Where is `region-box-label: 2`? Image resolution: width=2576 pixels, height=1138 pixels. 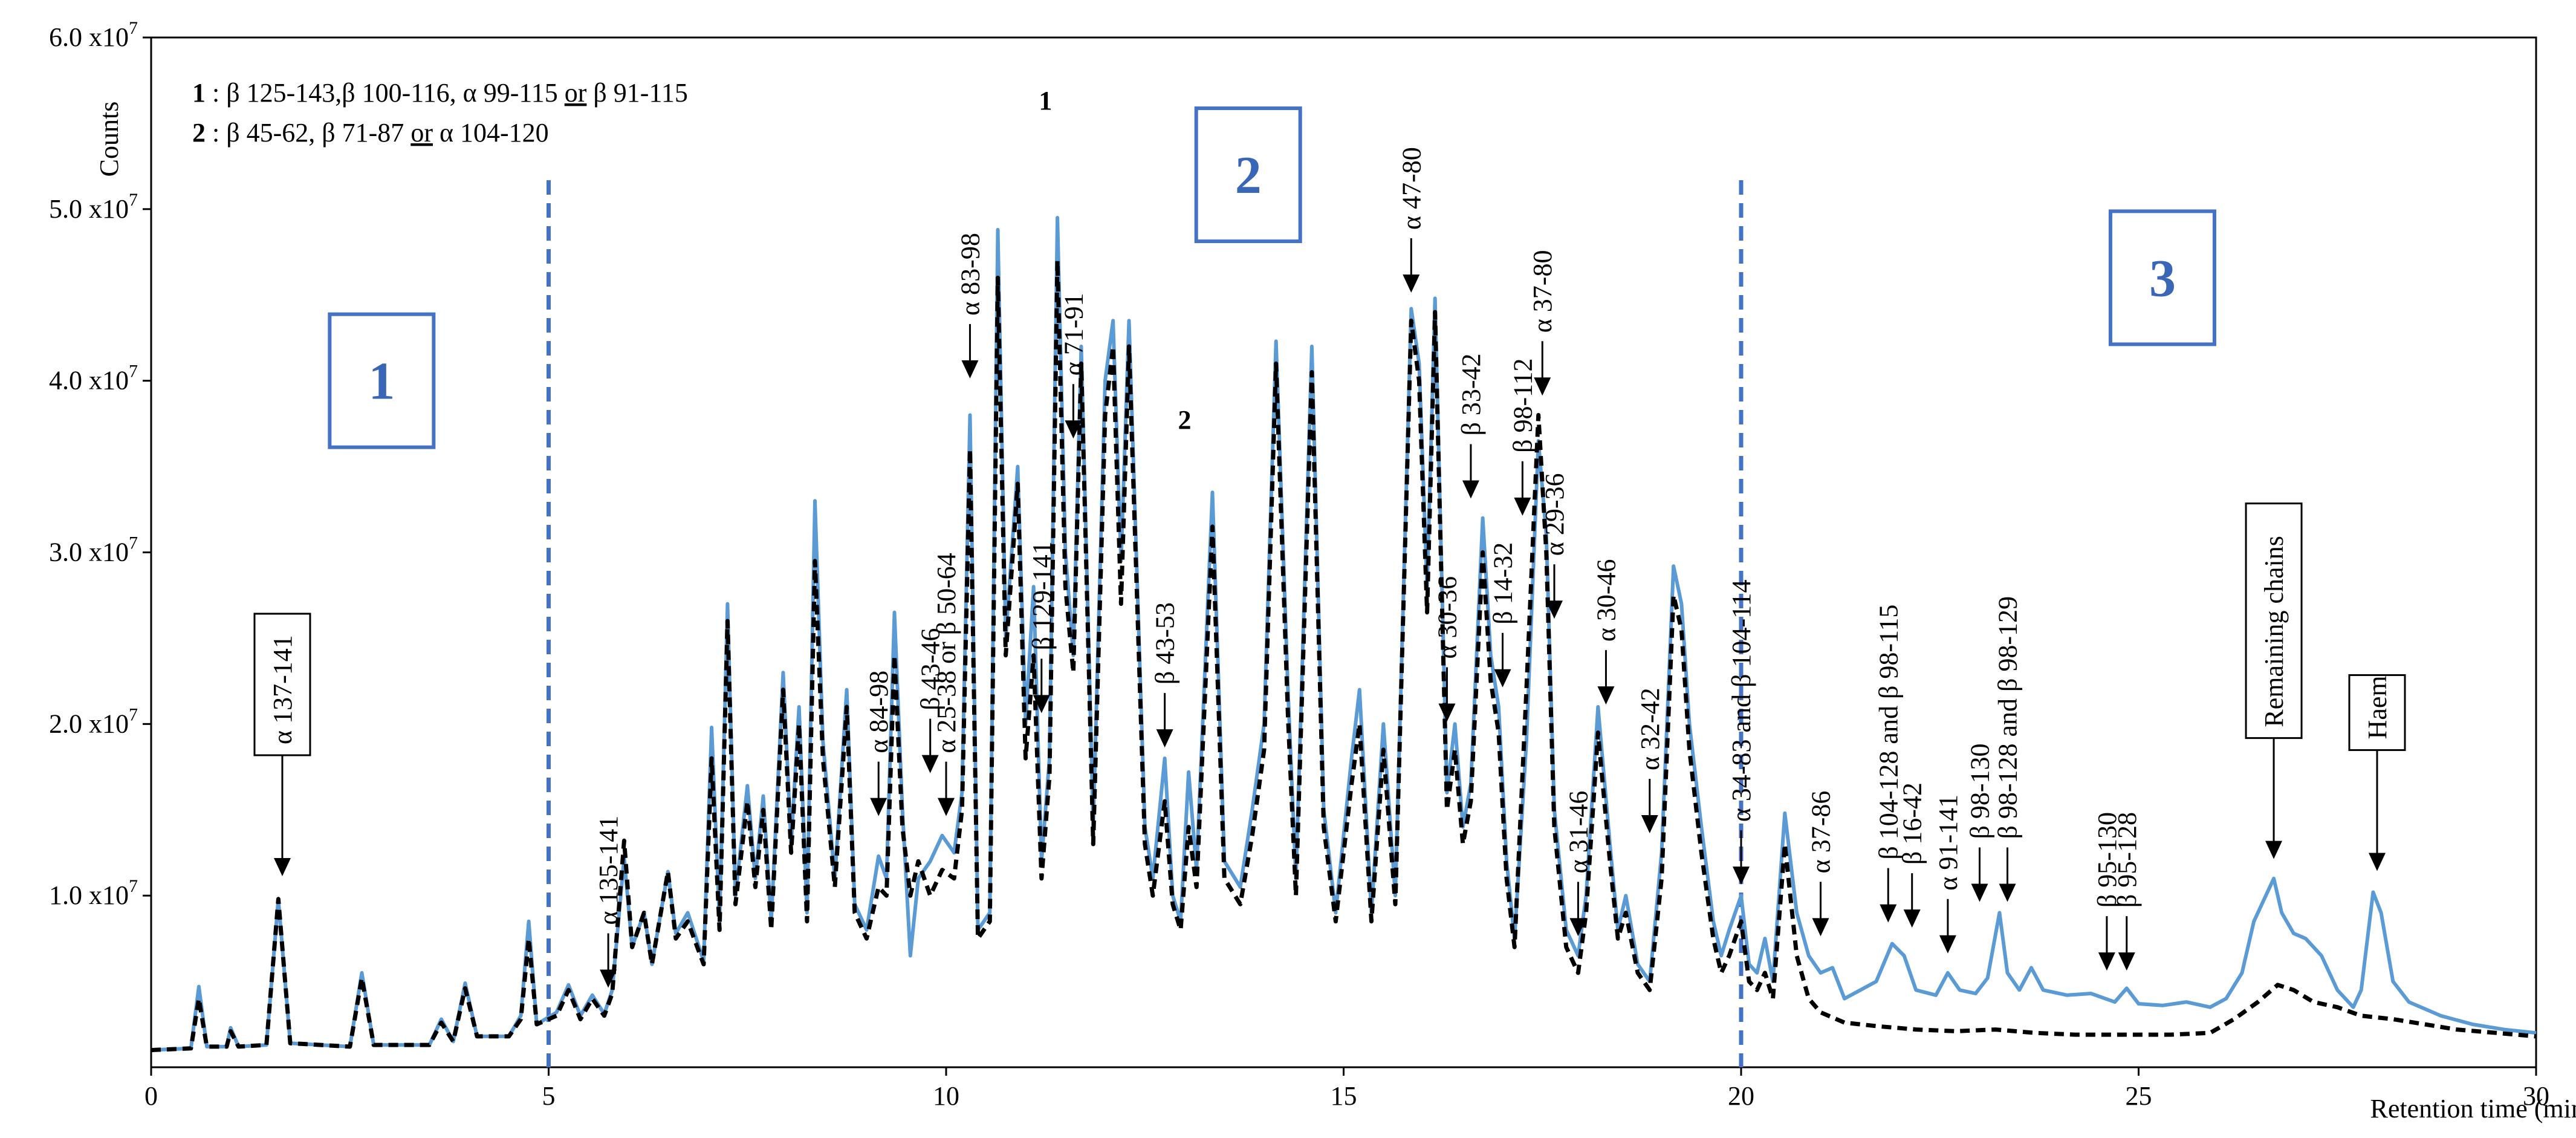
region-box-label: 2 is located at coordinates (1249, 175).